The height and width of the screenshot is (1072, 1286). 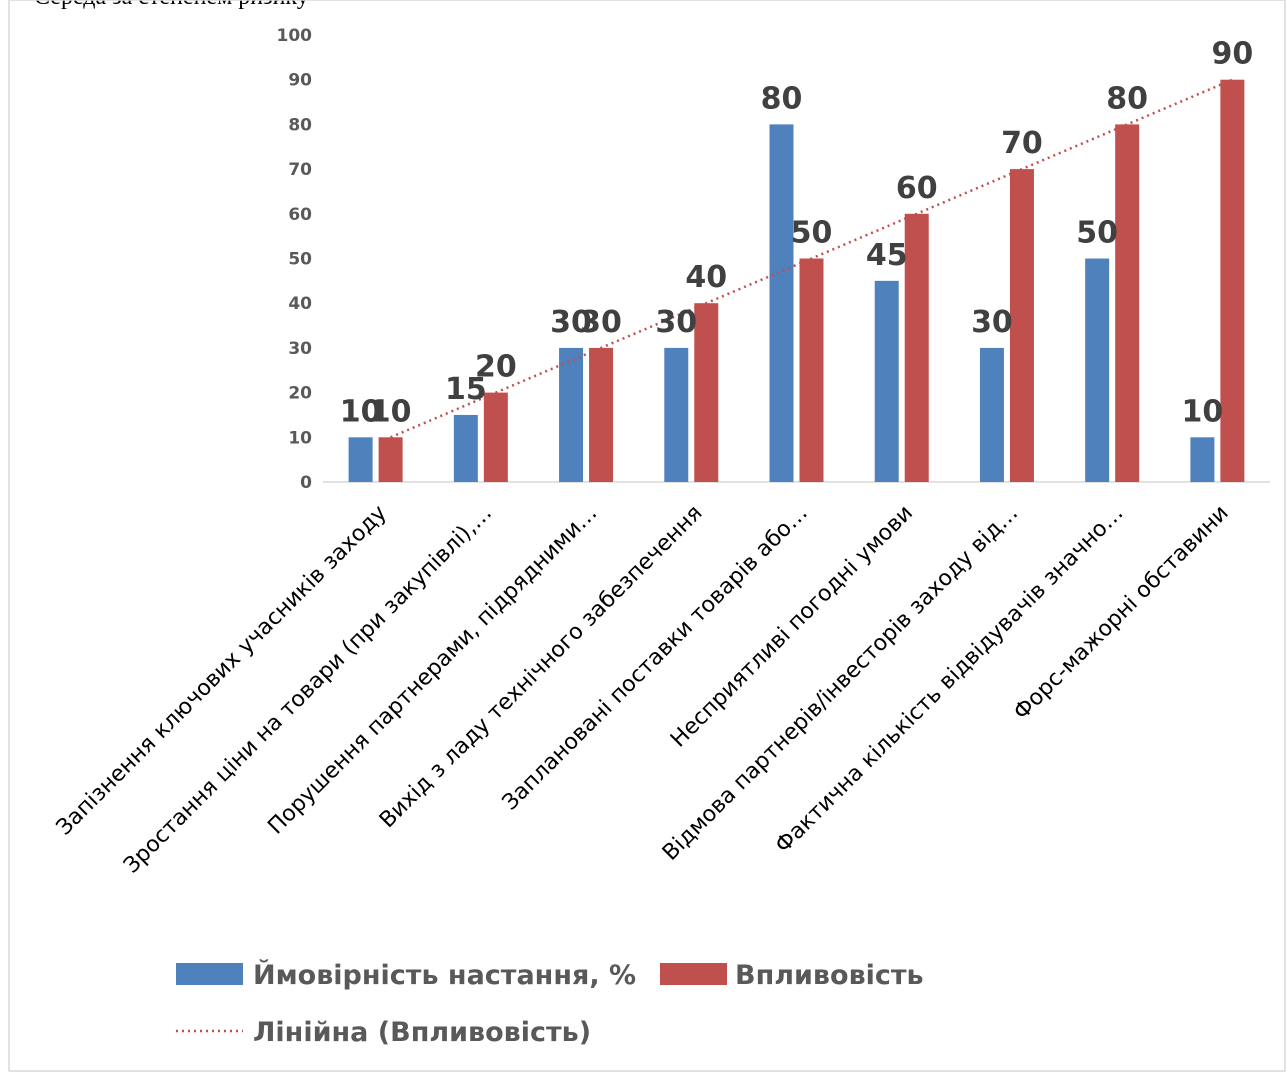 I want to click on legend-swatch-impact, so click(x=693, y=974).